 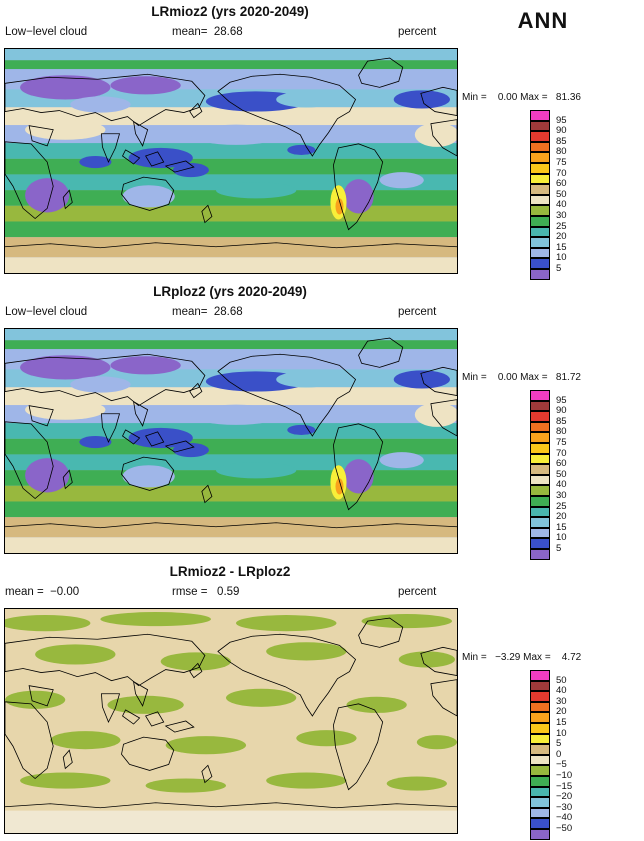 I want to click on colorbar-tick-label: 50, so click(x=561, y=194).